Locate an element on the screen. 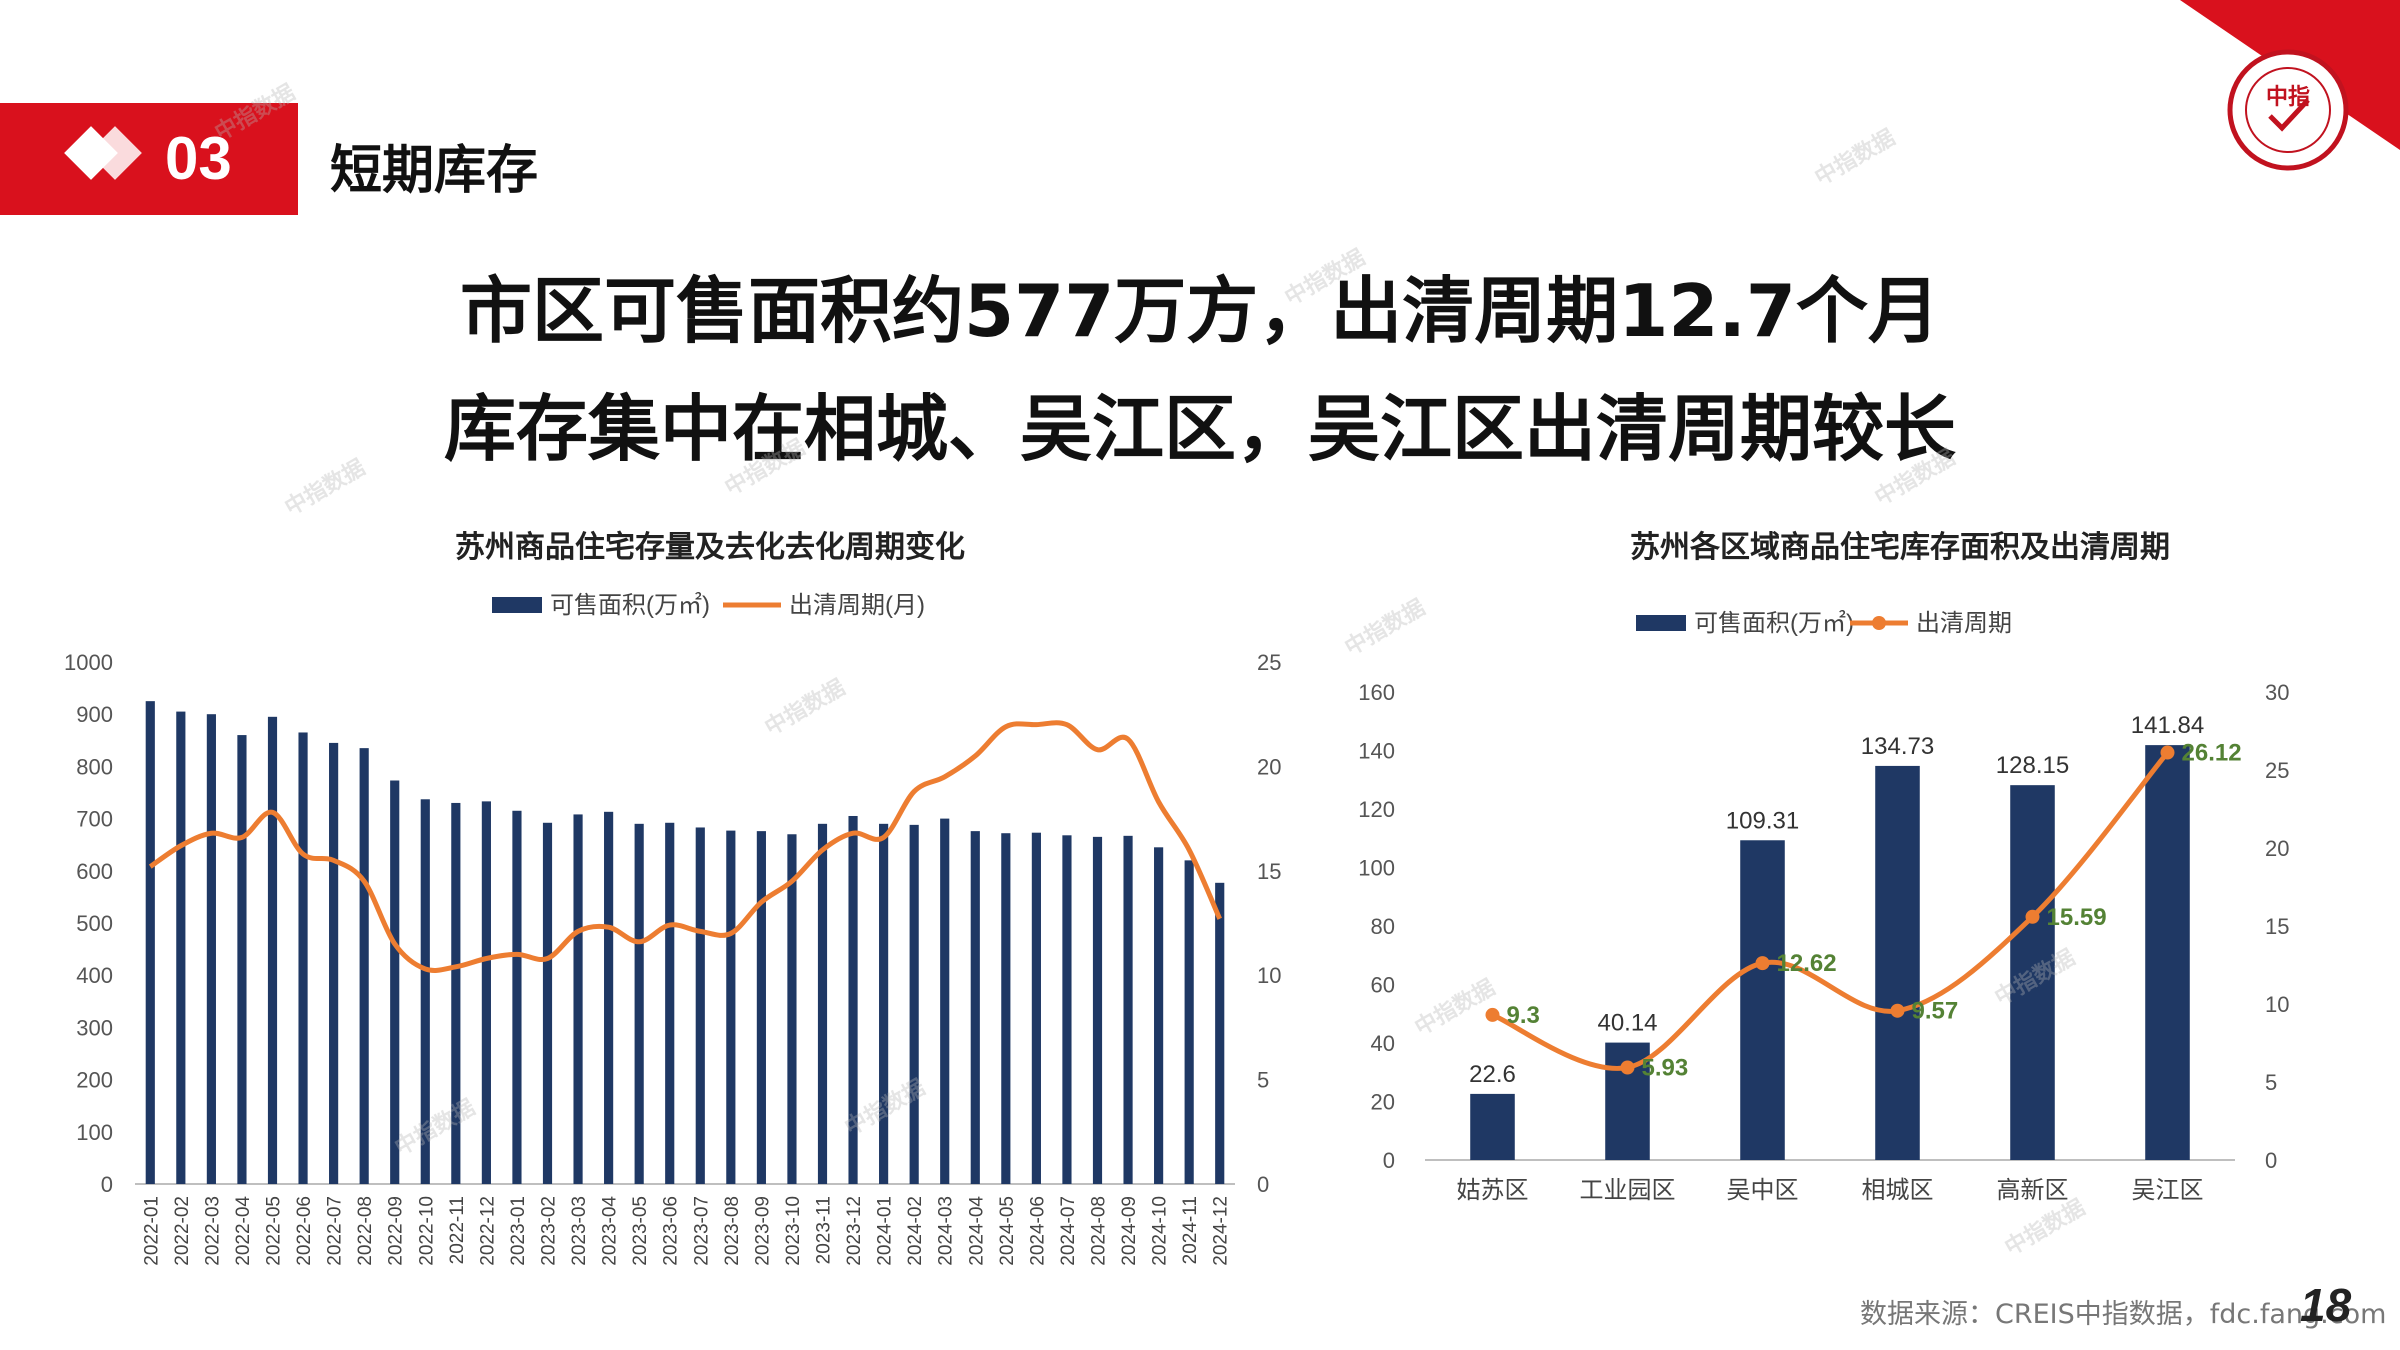 This screenshot has width=2400, height=1350. line-data-label: 26.12 is located at coordinates (2212, 753).